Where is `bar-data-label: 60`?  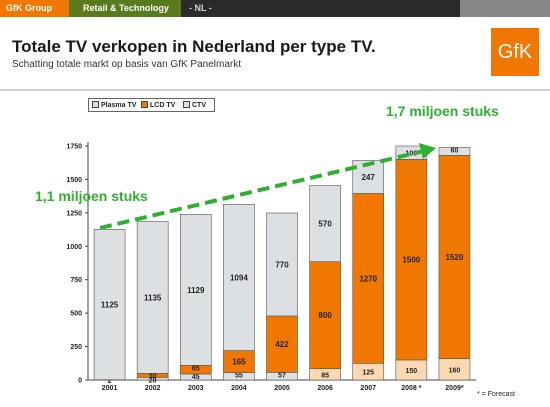 bar-data-label: 60 is located at coordinates (455, 150).